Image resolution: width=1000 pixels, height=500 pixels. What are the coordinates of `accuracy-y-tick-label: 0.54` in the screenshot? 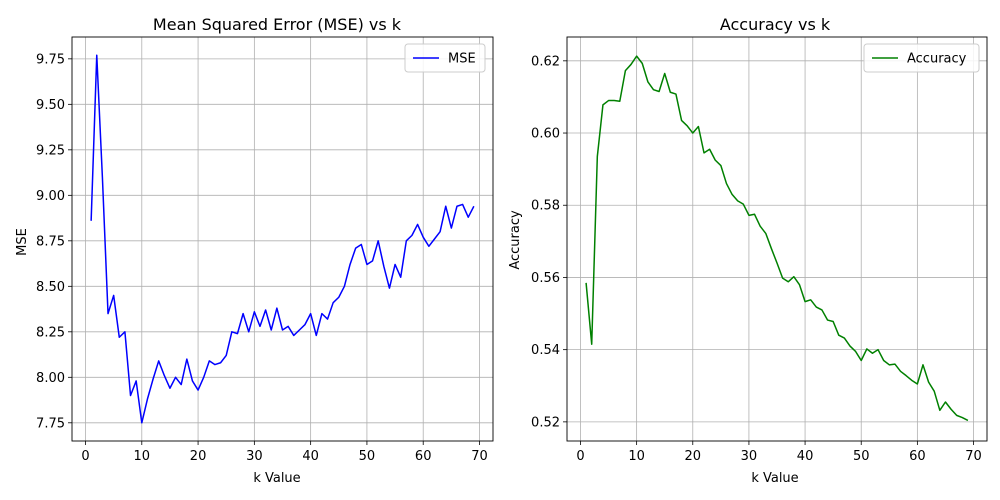 It's located at (545, 350).